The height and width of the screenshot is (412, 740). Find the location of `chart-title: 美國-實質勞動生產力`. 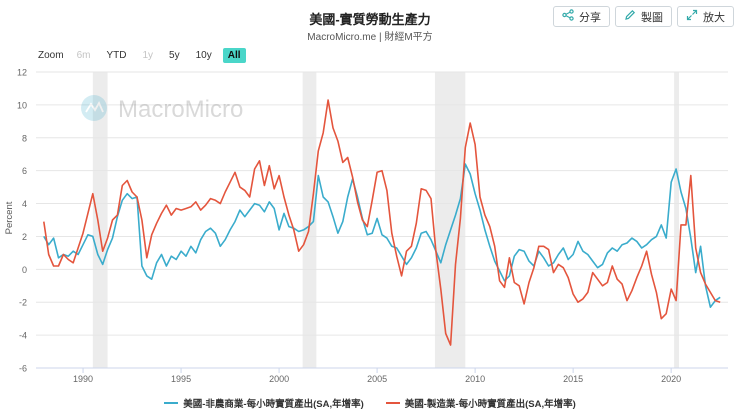

chart-title: 美國-實質勞動生產力 is located at coordinates (370, 19).